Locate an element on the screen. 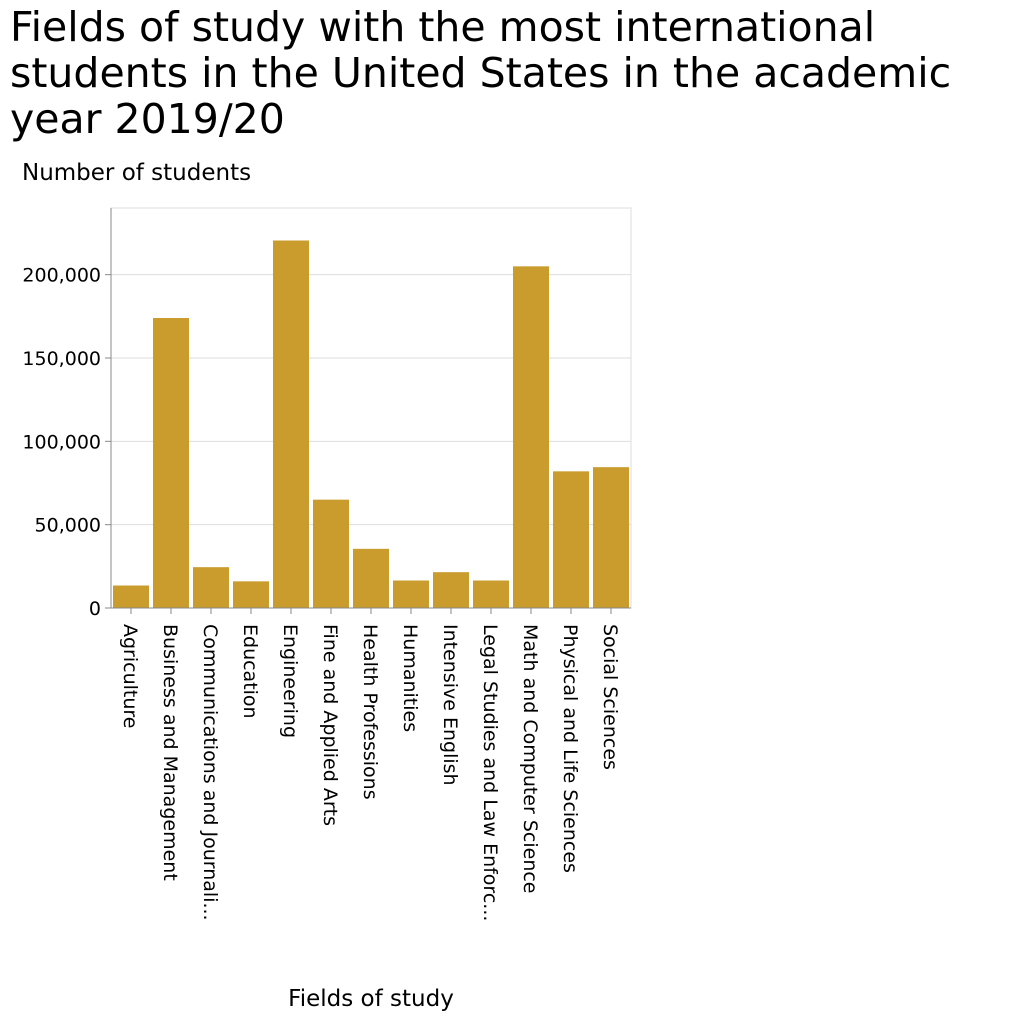  x-tick-label: Engineering is located at coordinates (290, 681).